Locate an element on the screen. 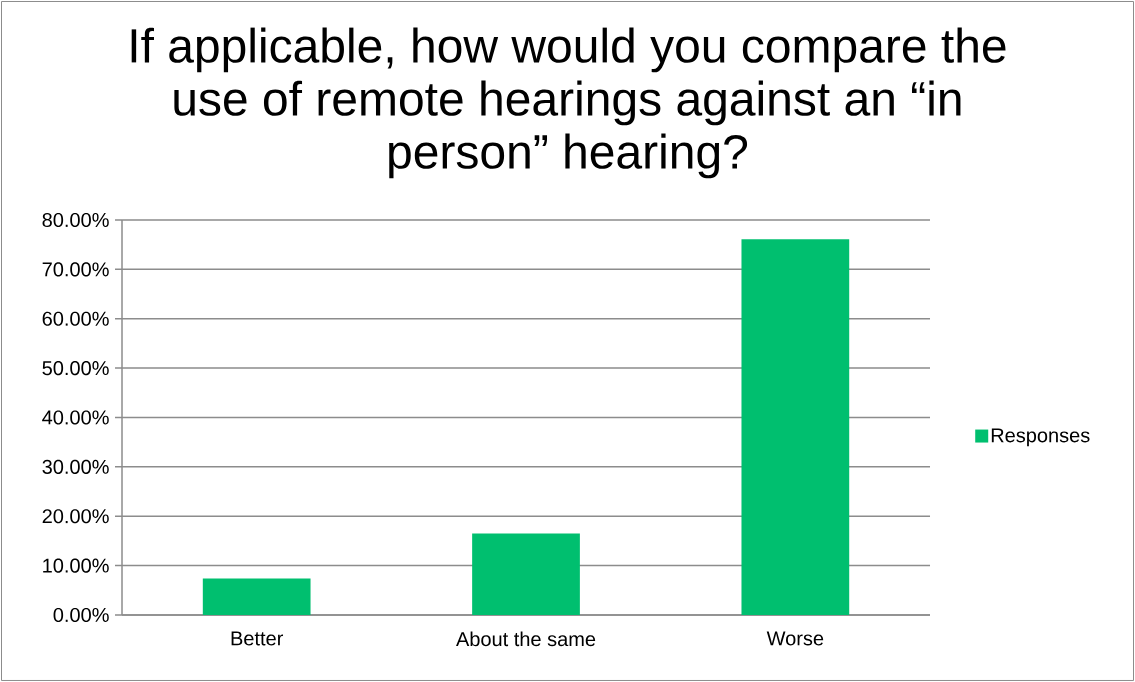 The width and height of the screenshot is (1135, 682). legend-label: Responses is located at coordinates (1040, 437).